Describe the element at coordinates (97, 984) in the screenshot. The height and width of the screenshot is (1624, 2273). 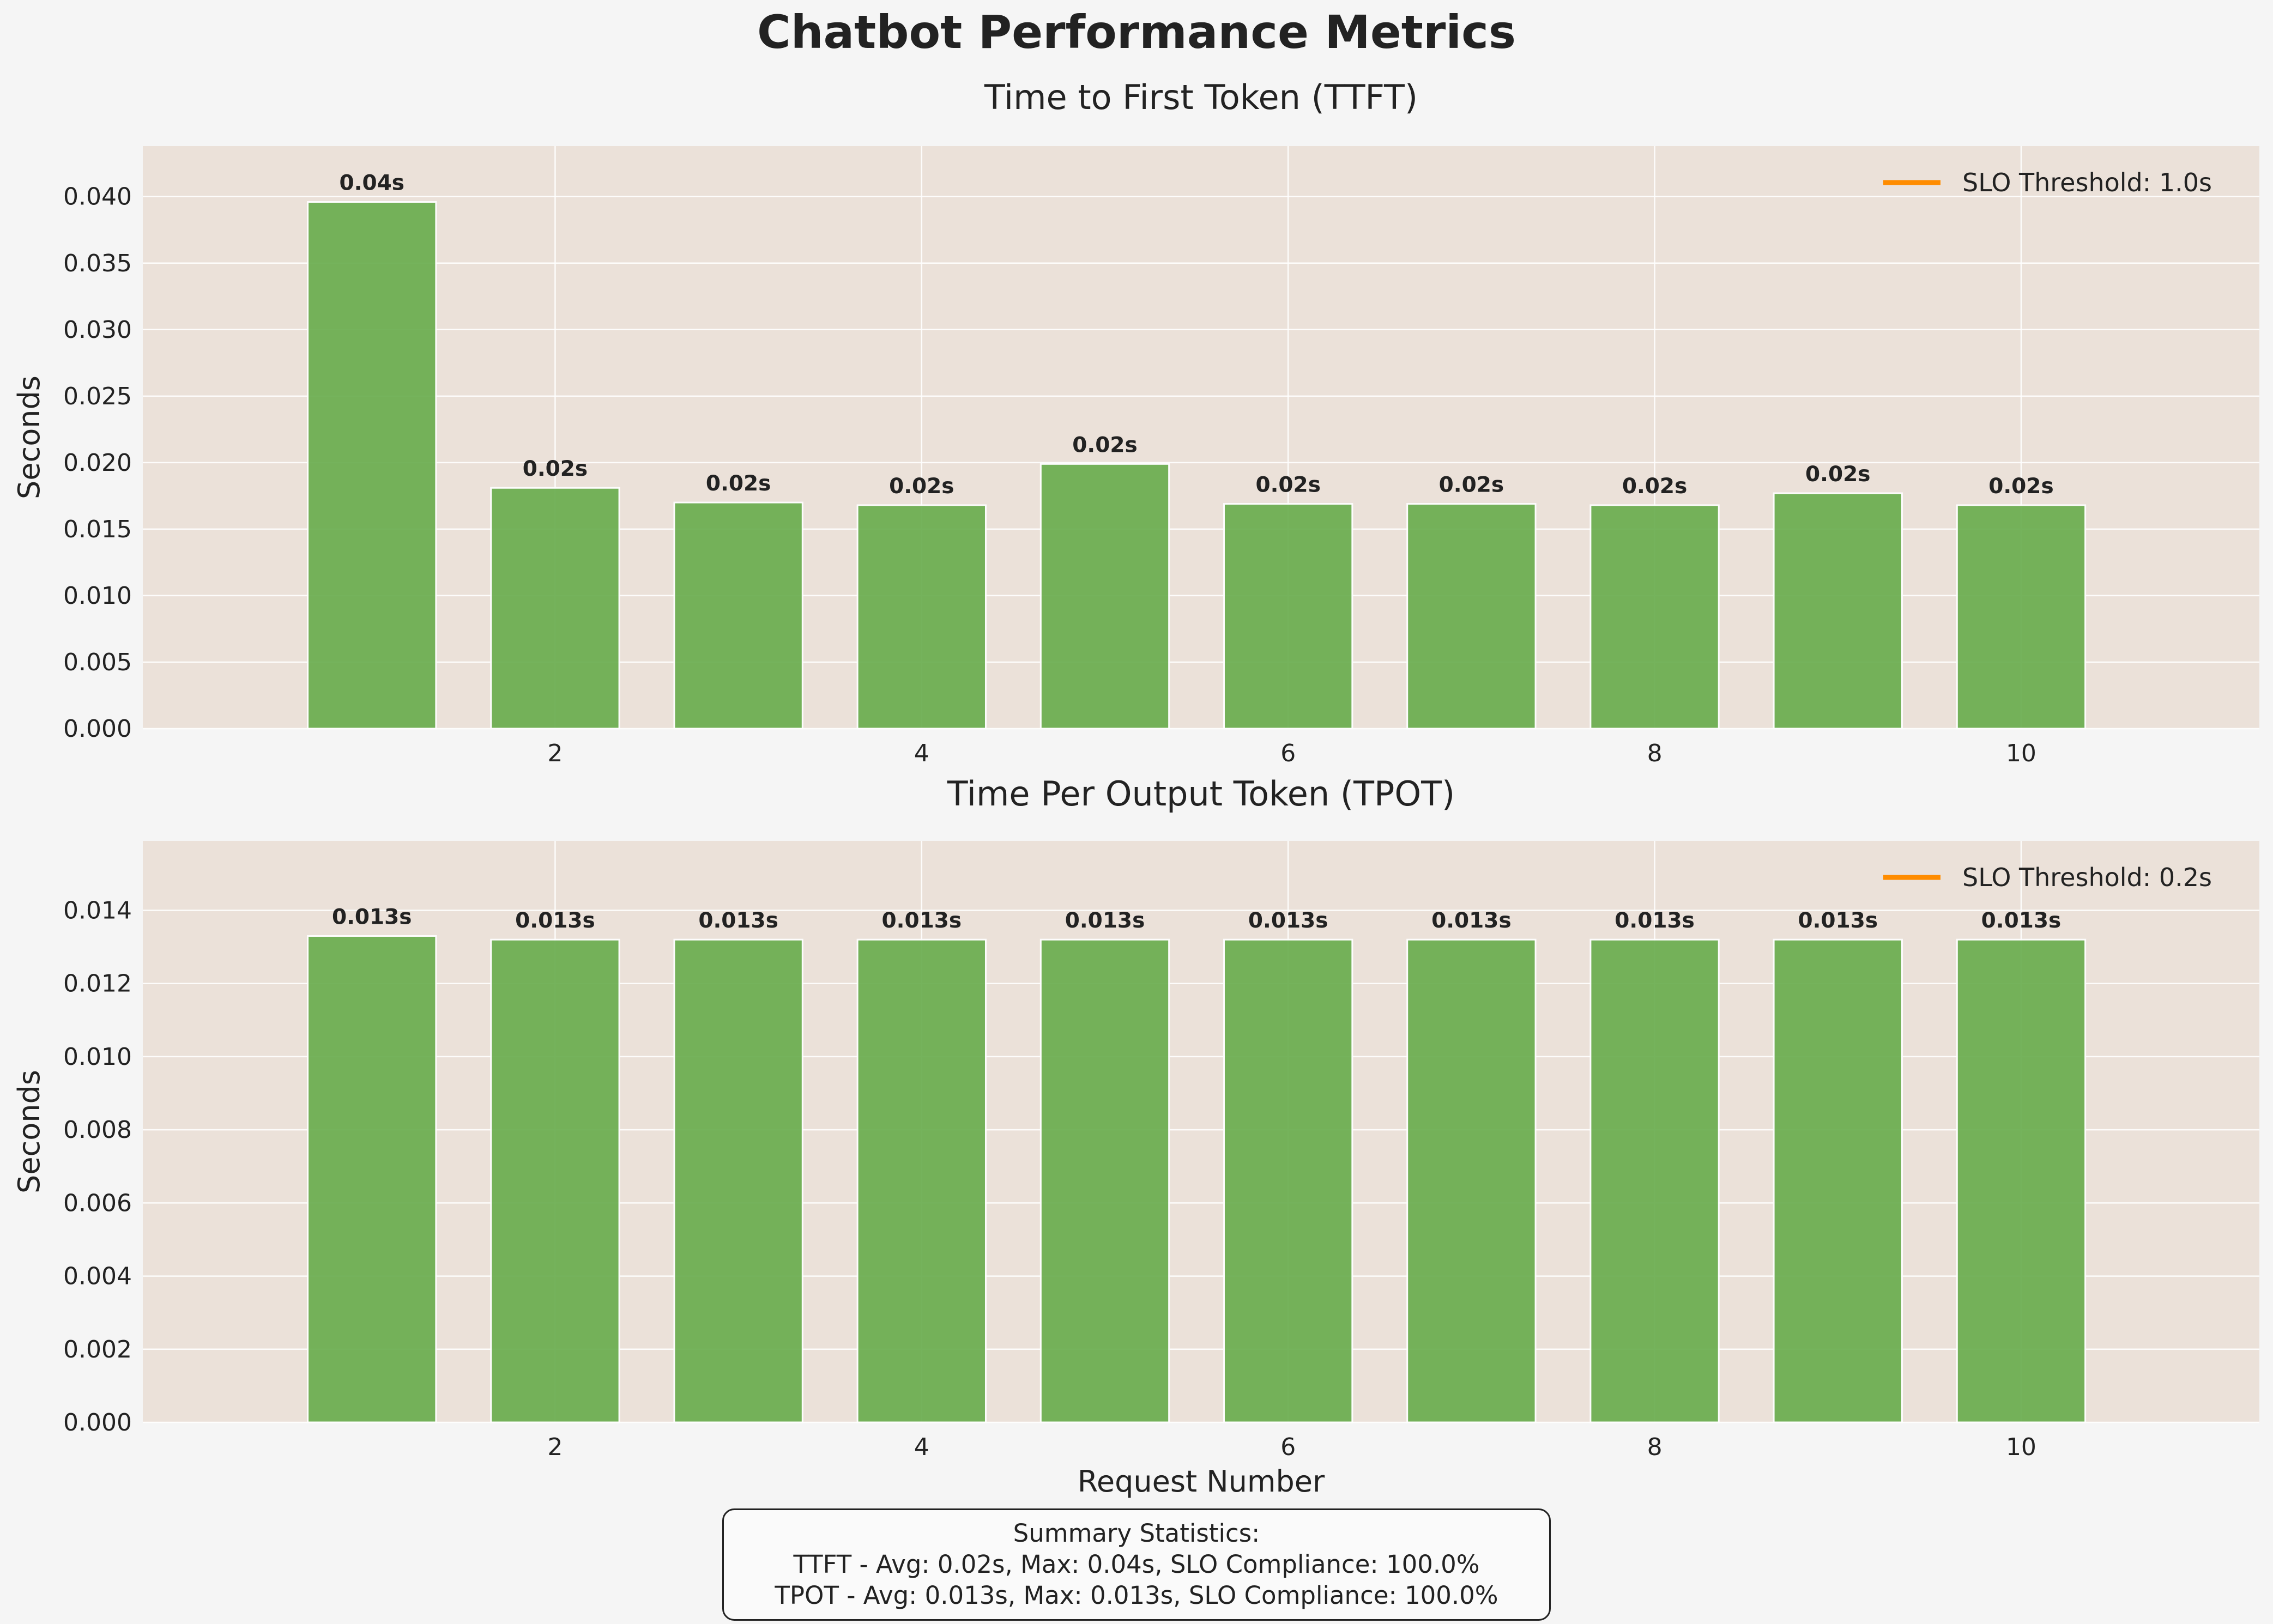
I see `y-tick-label: 0.012` at that location.